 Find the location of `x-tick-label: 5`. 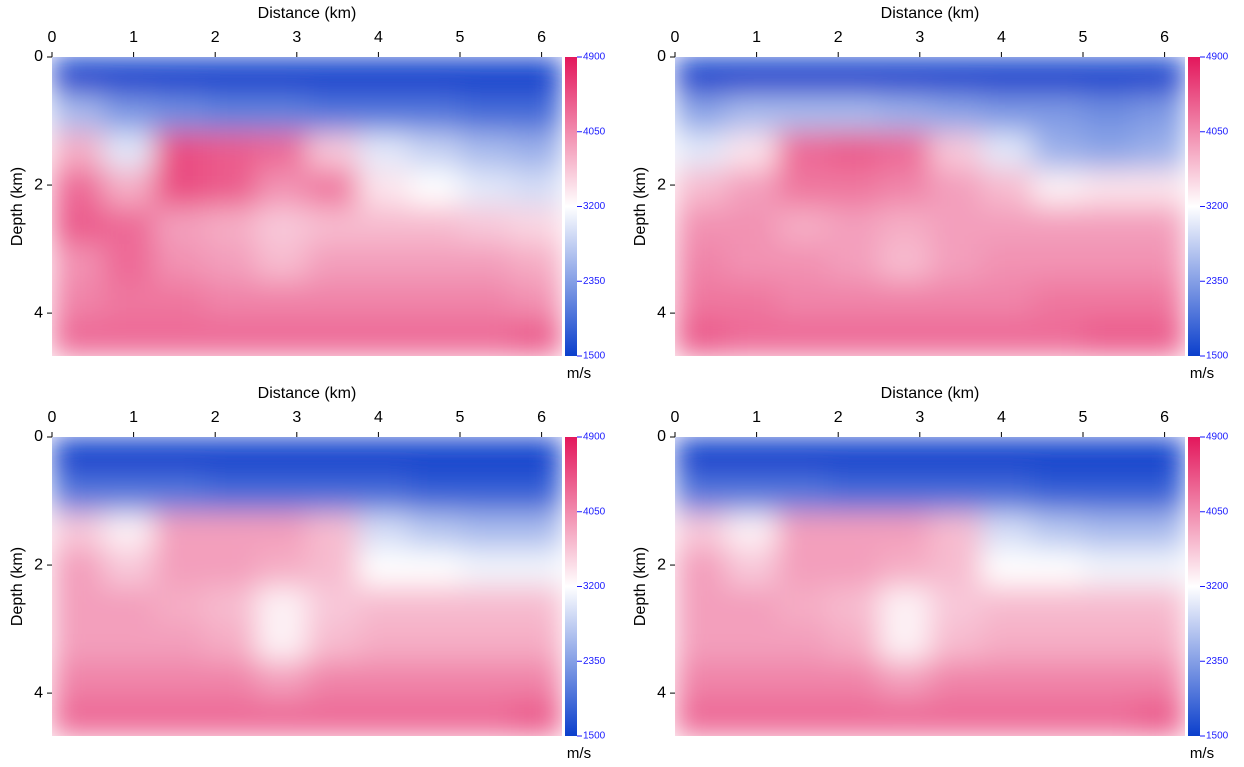

x-tick-label: 5 is located at coordinates (1083, 417).